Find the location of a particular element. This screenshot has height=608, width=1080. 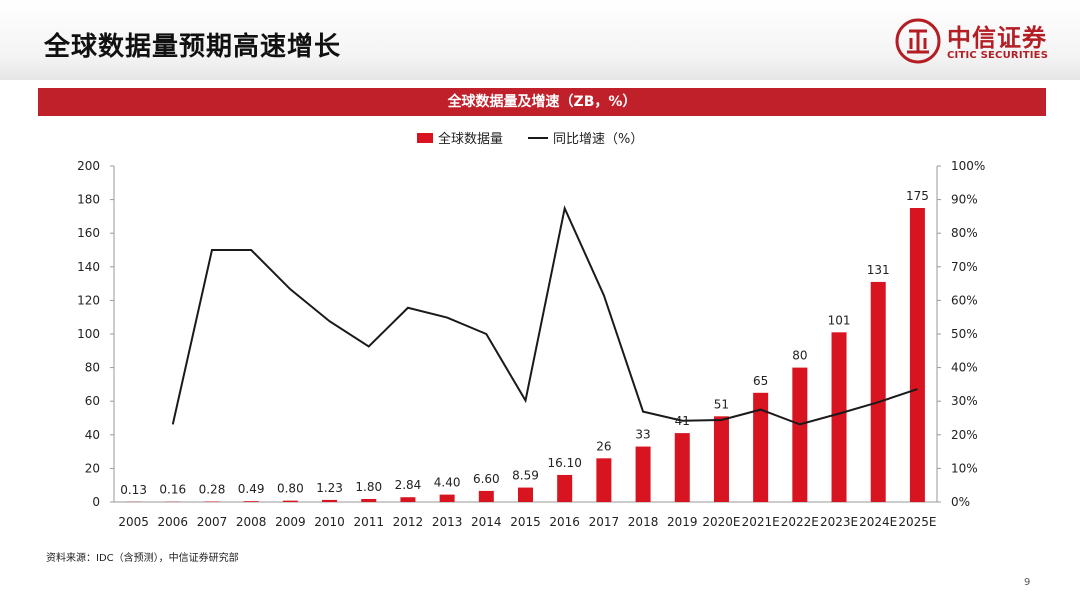

bar-data-label: 0.49 is located at coordinates (251, 489).